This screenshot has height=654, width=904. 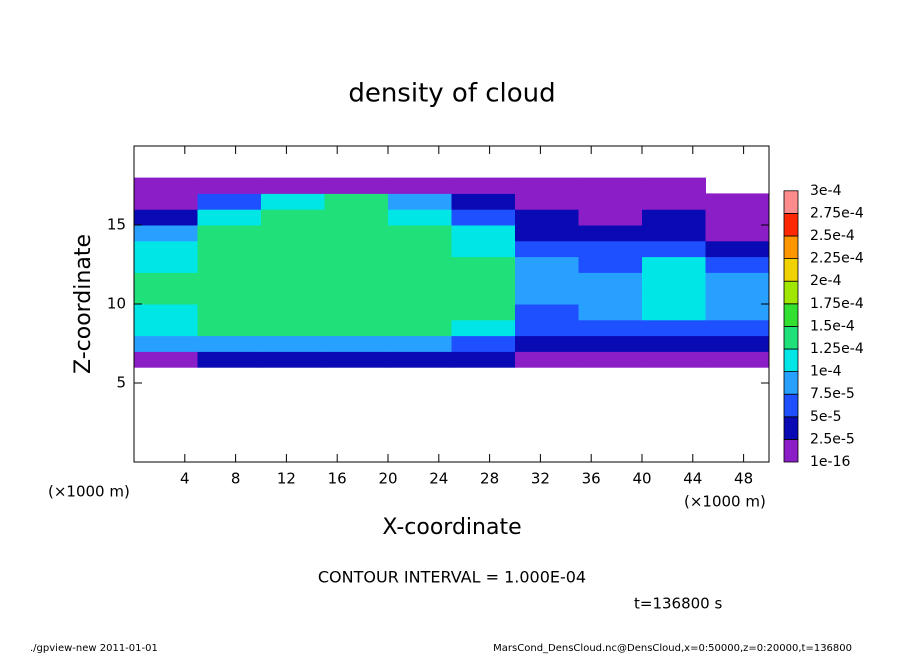 What do you see at coordinates (438, 479) in the screenshot?
I see `x-tick-label: 24` at bounding box center [438, 479].